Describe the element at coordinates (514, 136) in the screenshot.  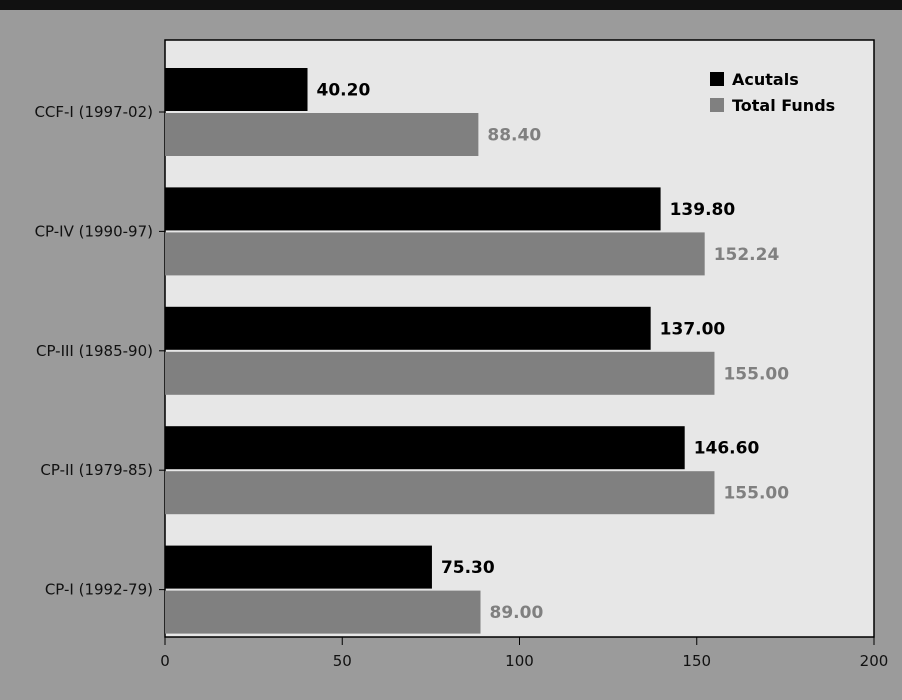
I see `total-funds-value-label: 88.40` at that location.